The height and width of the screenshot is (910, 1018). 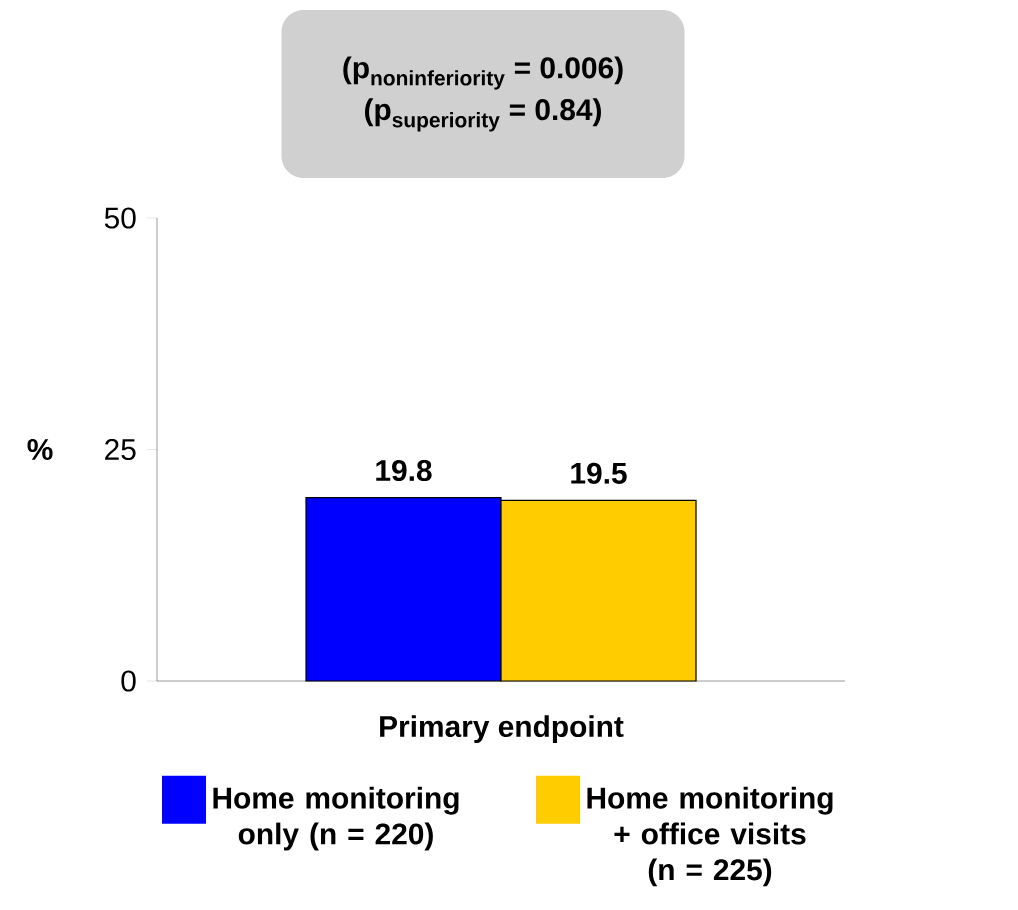 What do you see at coordinates (502, 729) in the screenshot?
I see `x-tick-label: Primary endpoint` at bounding box center [502, 729].